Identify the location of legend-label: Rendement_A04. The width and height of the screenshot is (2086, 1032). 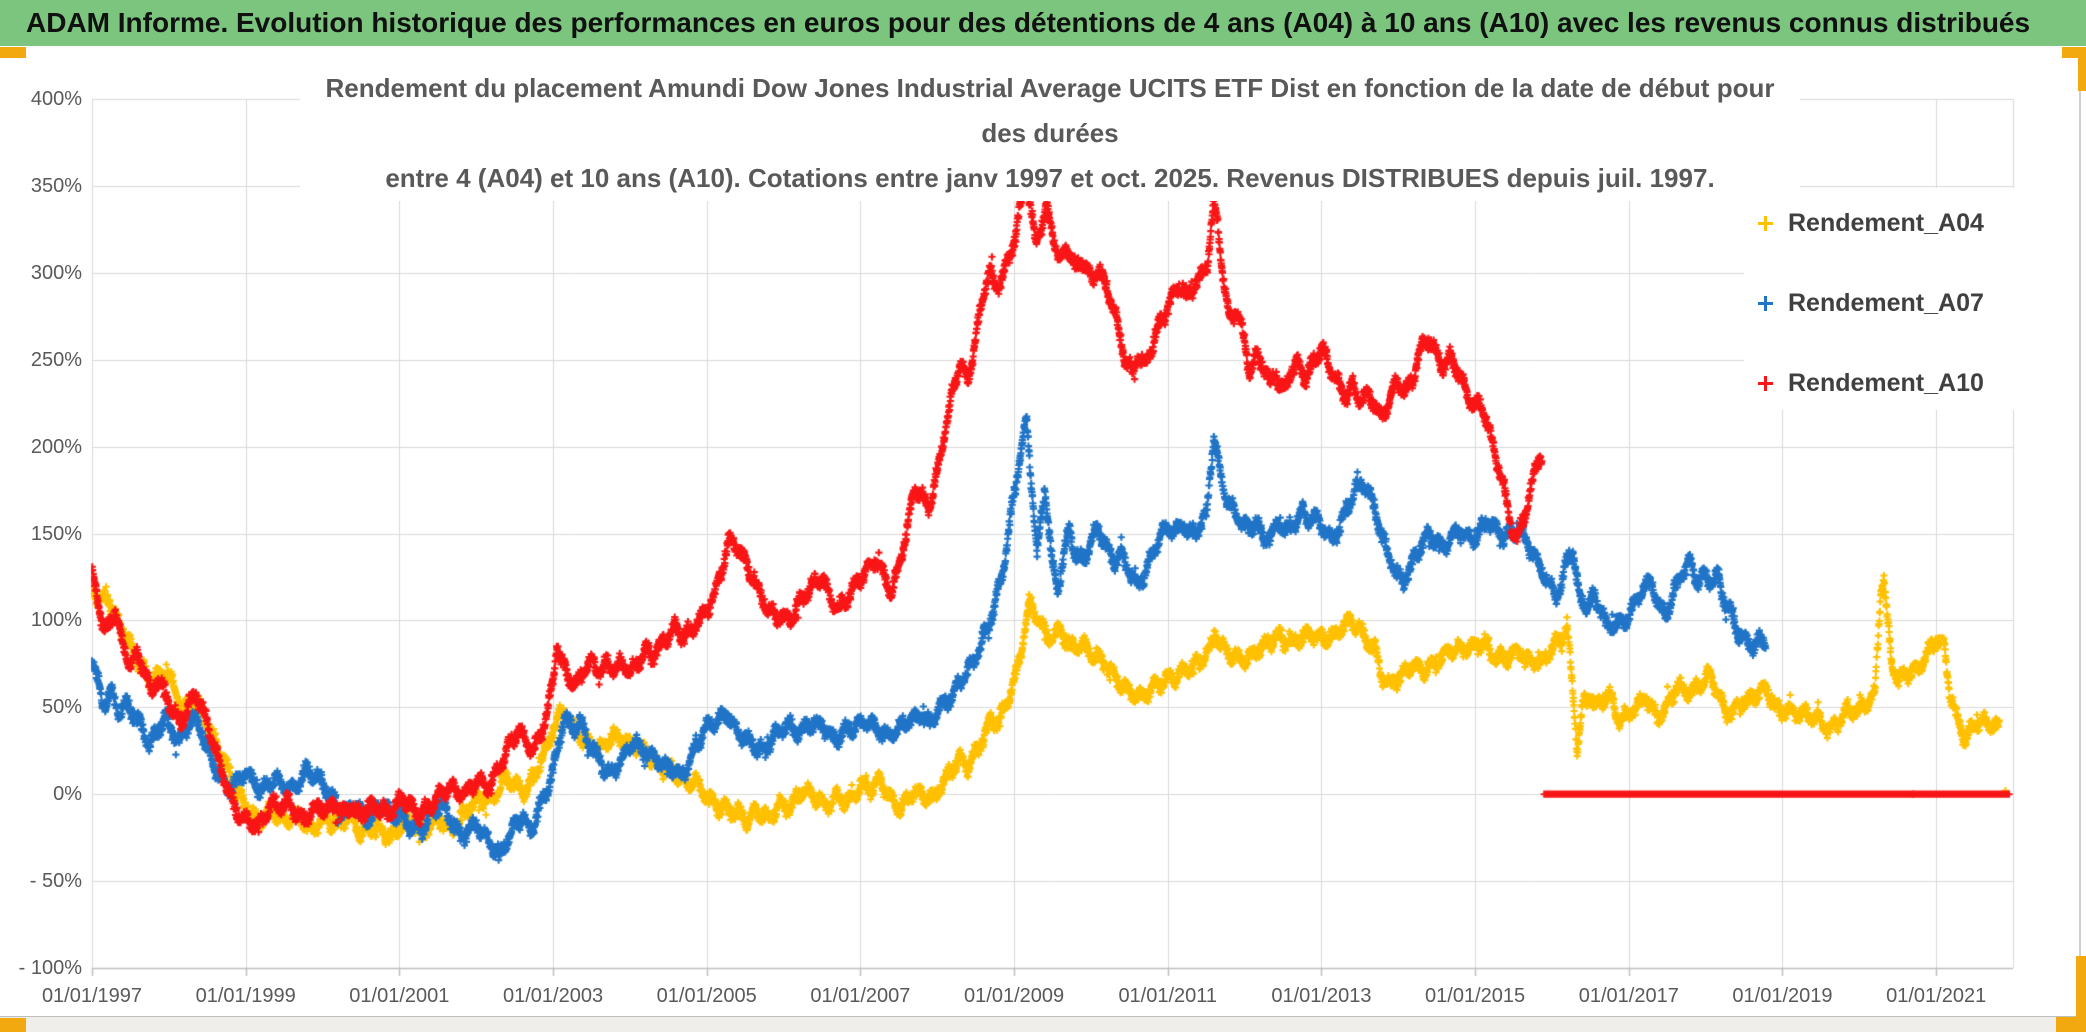
(1886, 222).